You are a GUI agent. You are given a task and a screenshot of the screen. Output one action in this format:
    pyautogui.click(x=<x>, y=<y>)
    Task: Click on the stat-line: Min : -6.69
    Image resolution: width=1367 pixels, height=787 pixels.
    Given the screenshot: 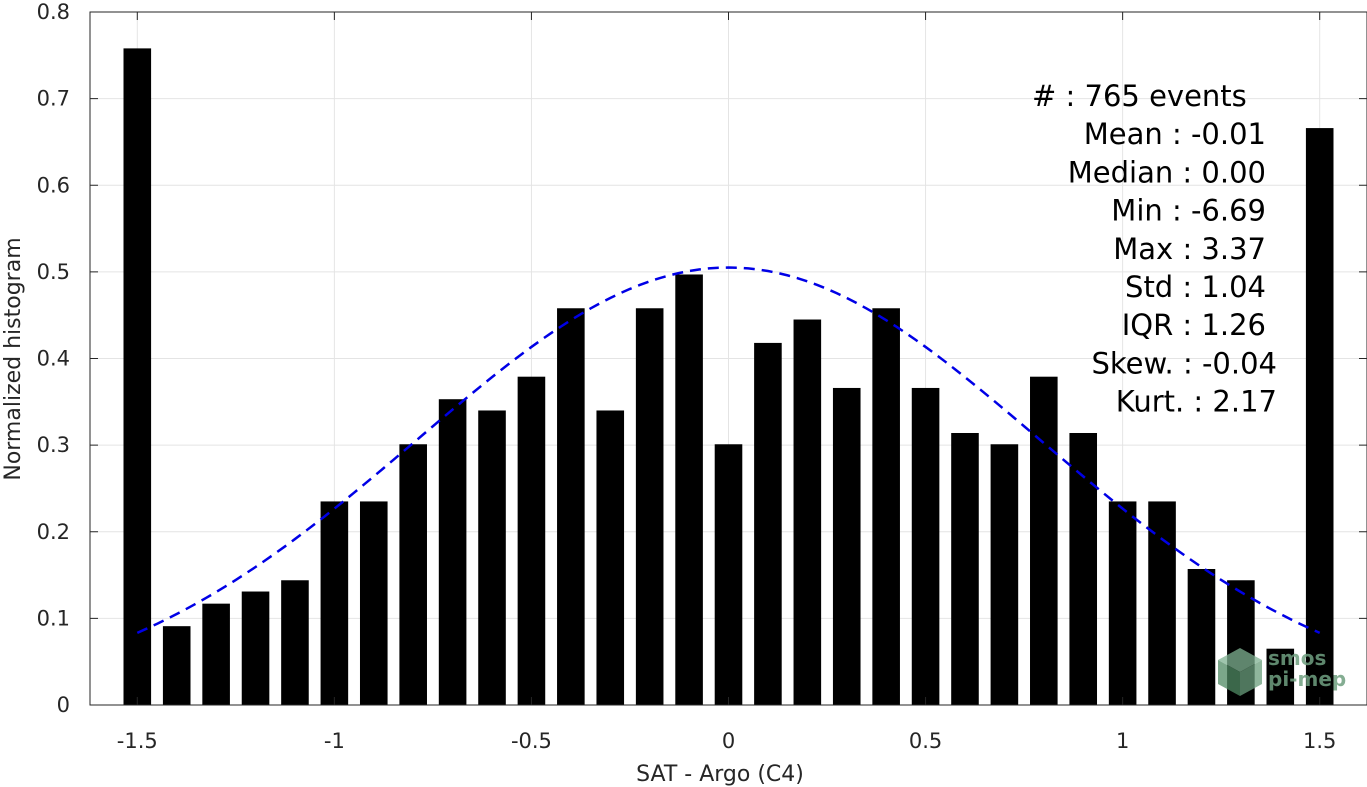 What is the action you would take?
    pyautogui.click(x=1188, y=211)
    